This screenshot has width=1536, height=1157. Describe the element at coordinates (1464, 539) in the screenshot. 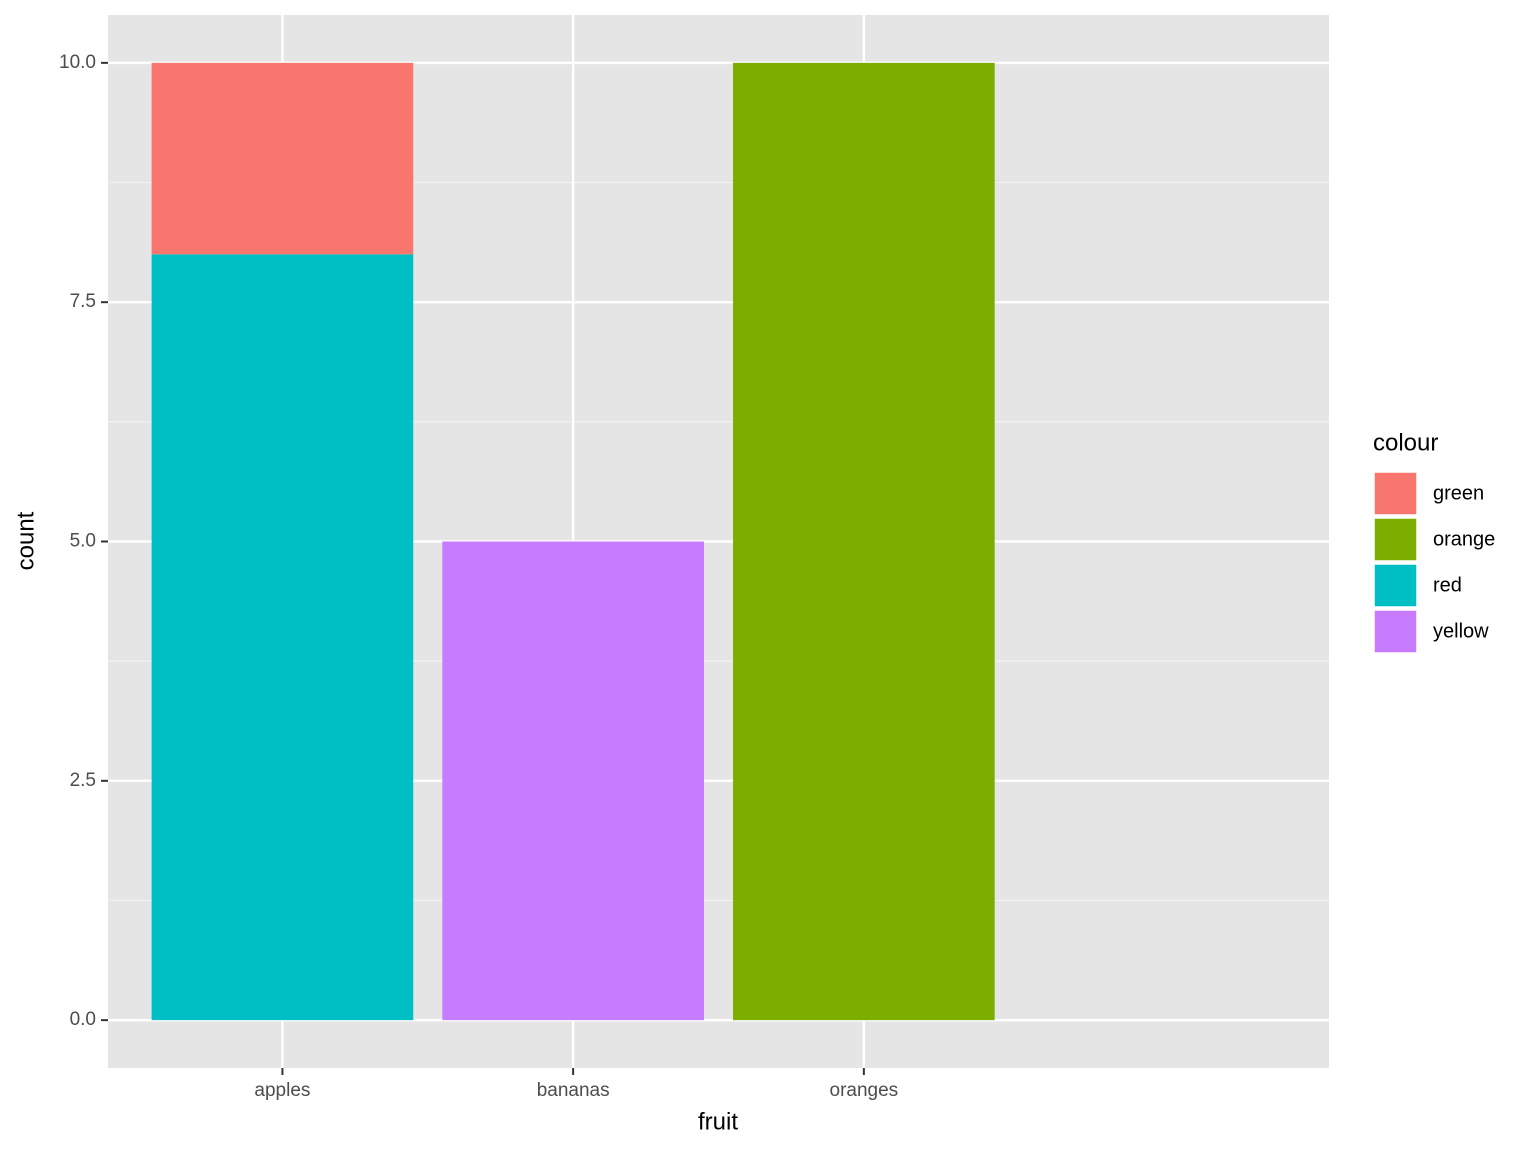

I see `legend-label: orange` at that location.